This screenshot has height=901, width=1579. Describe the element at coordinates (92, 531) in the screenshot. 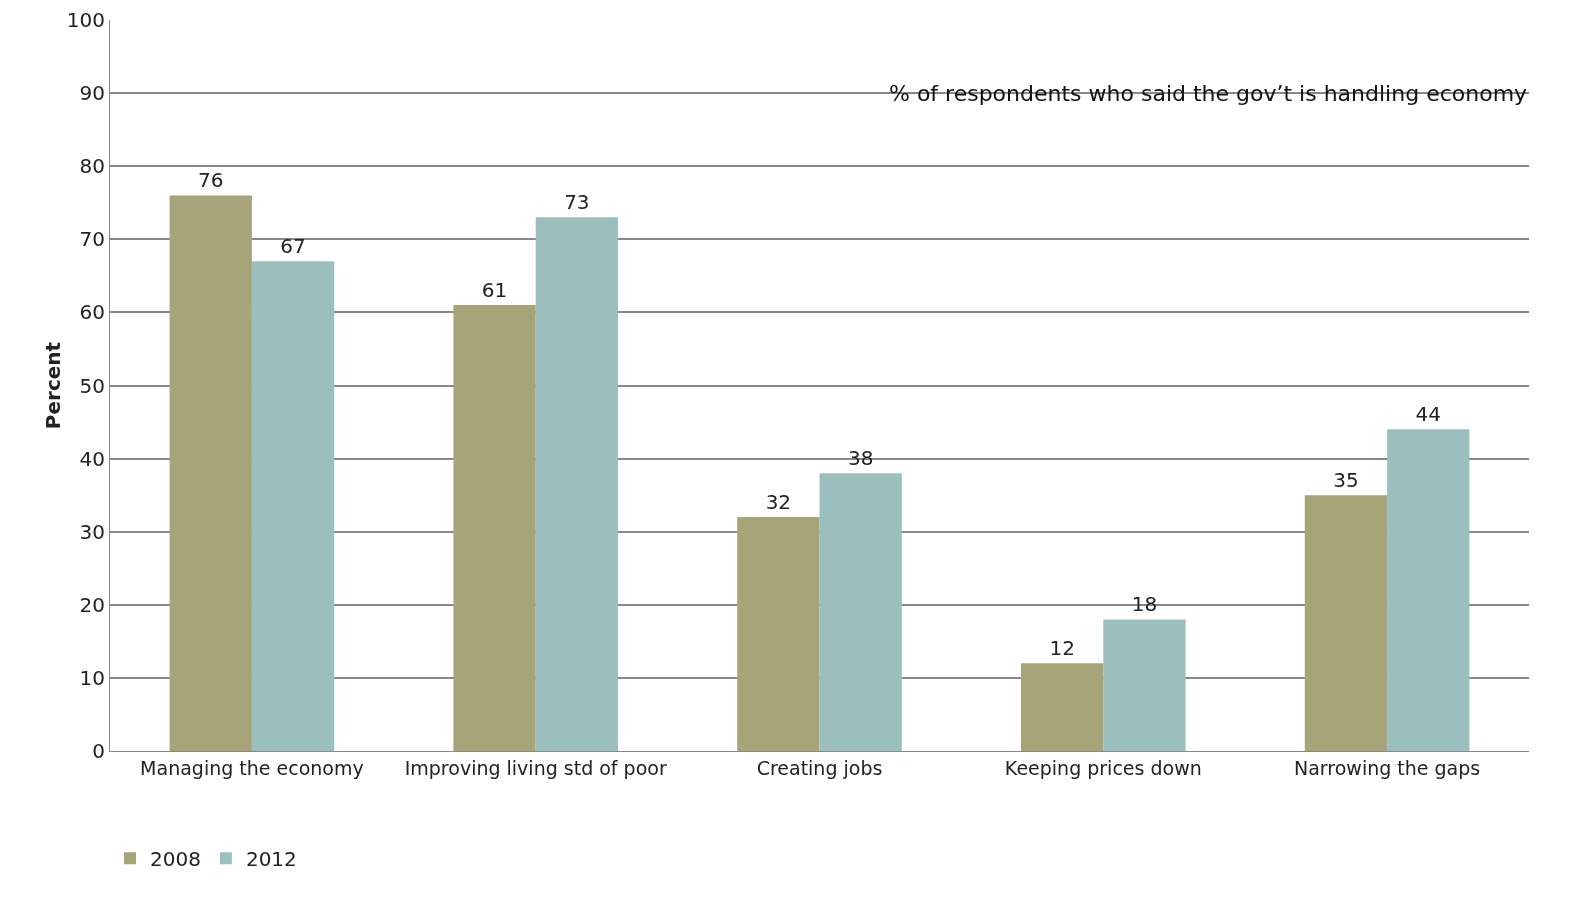

I see `y-tick-label: 30` at that location.